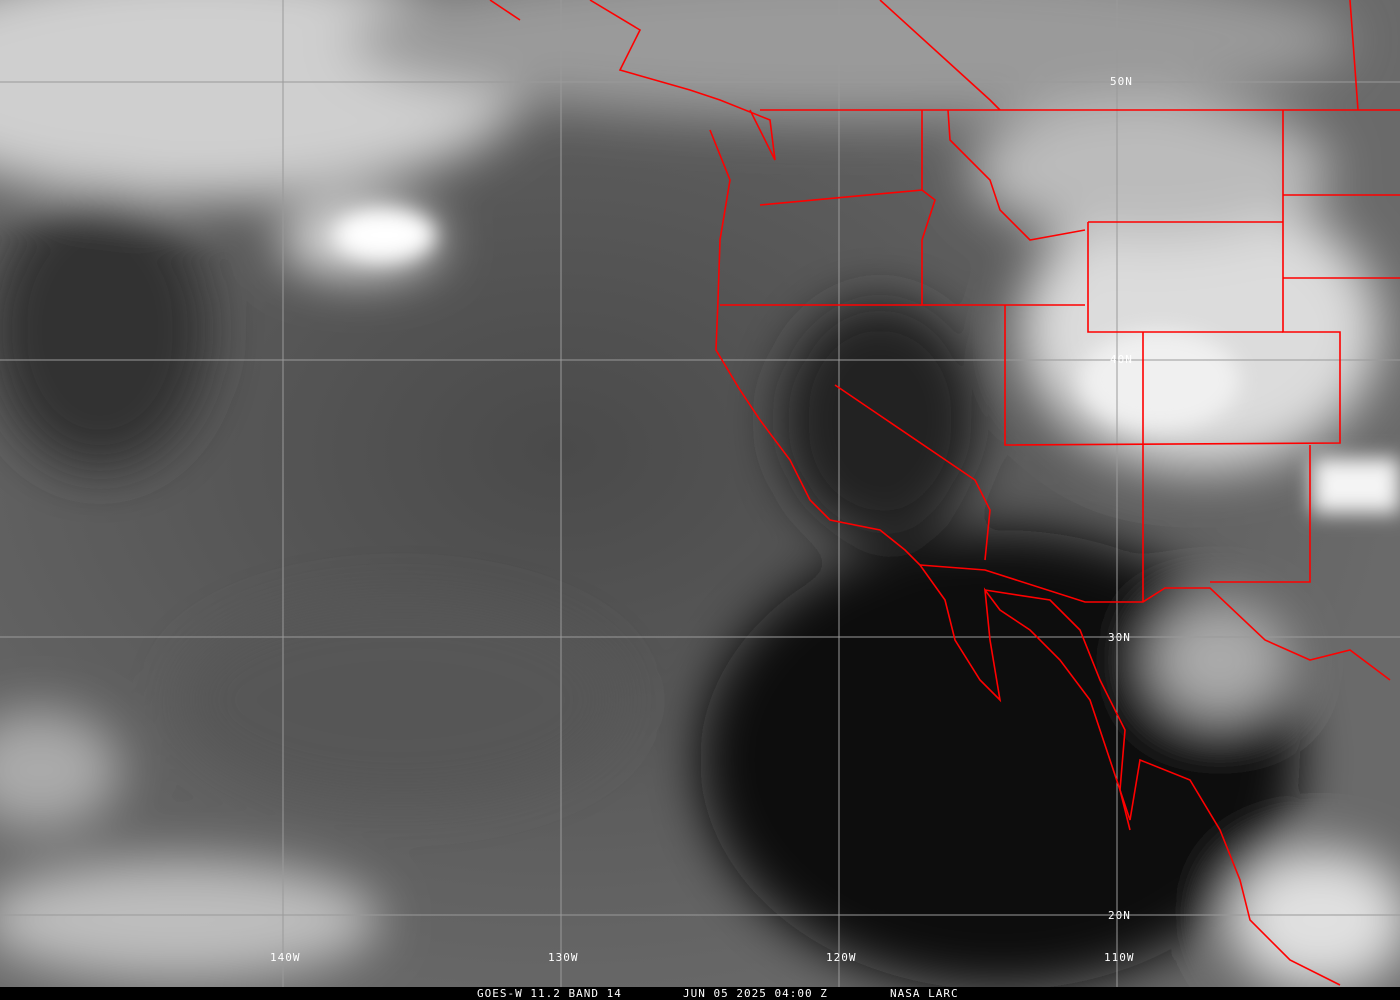 This screenshot has width=1400, height=1000. I want to click on lat-label-20n: 20N, so click(1119, 915).